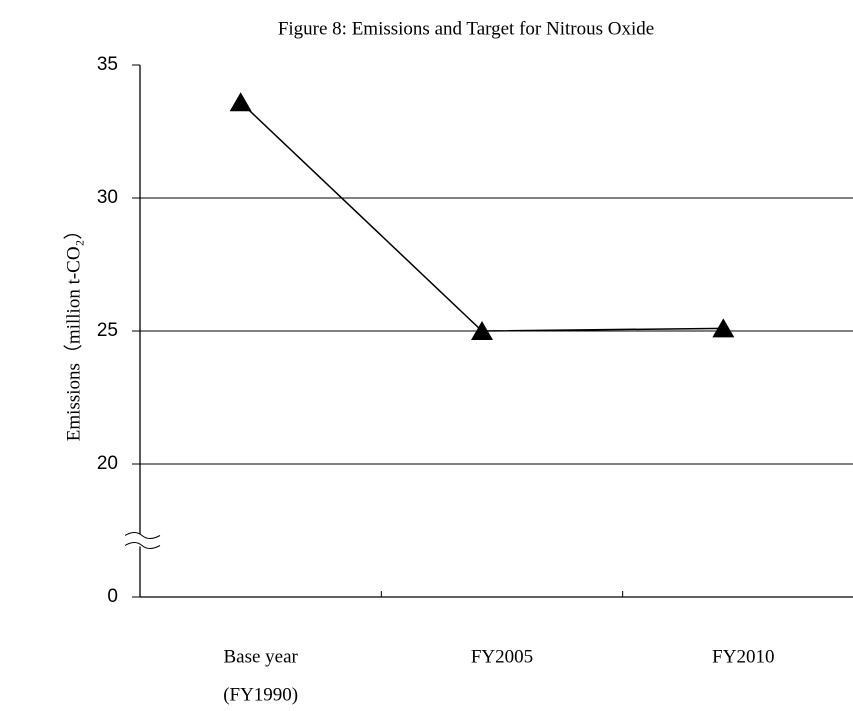 Image resolution: width=853 pixels, height=711 pixels. I want to click on y-tick-label: 0, so click(112, 596).